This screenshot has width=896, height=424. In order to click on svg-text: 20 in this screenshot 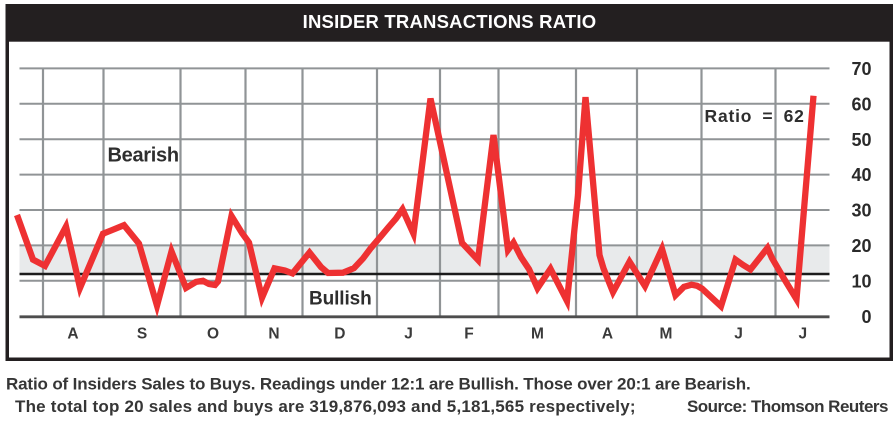, I will do `click(861, 246)`.